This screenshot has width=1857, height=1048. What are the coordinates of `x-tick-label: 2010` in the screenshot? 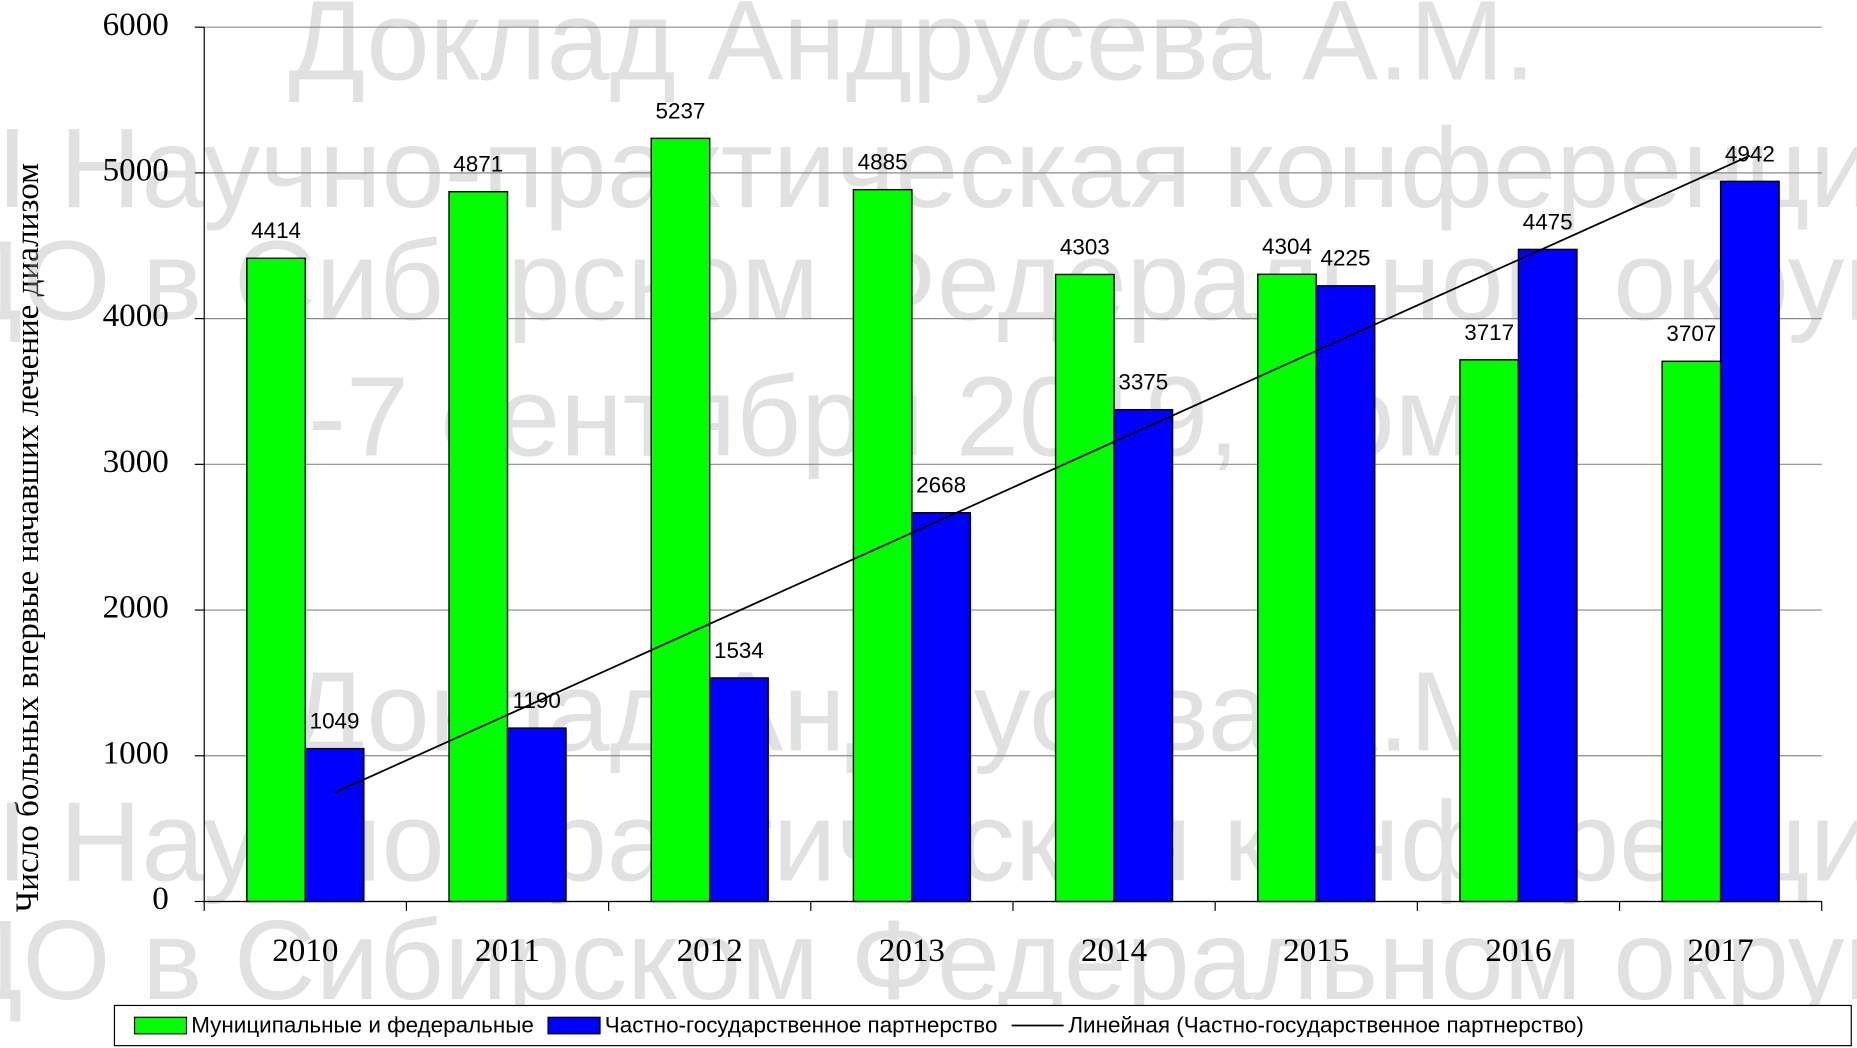 It's located at (305, 951).